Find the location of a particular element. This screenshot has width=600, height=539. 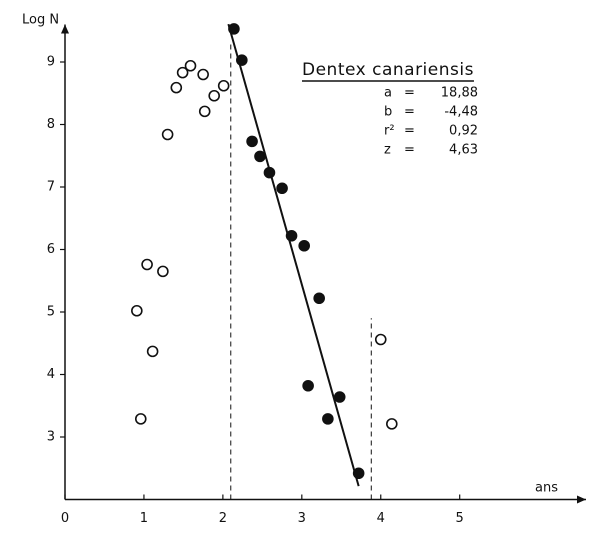

x-tick-label: 5 is located at coordinates (460, 518).